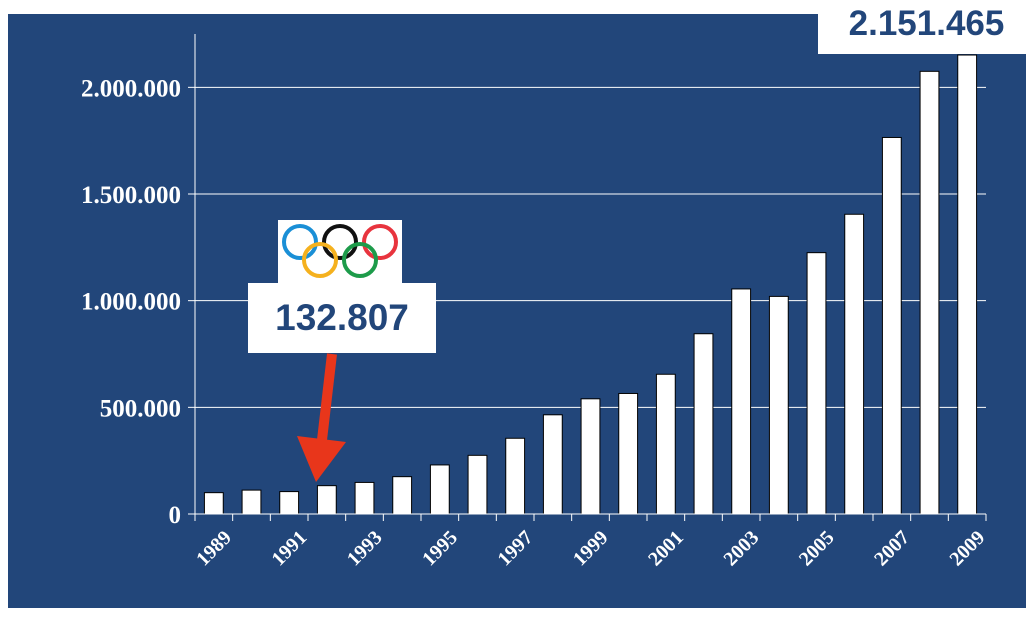 The image size is (1035, 619). What do you see at coordinates (817, 549) in the screenshot?
I see `x-tick-label: 2005` at bounding box center [817, 549].